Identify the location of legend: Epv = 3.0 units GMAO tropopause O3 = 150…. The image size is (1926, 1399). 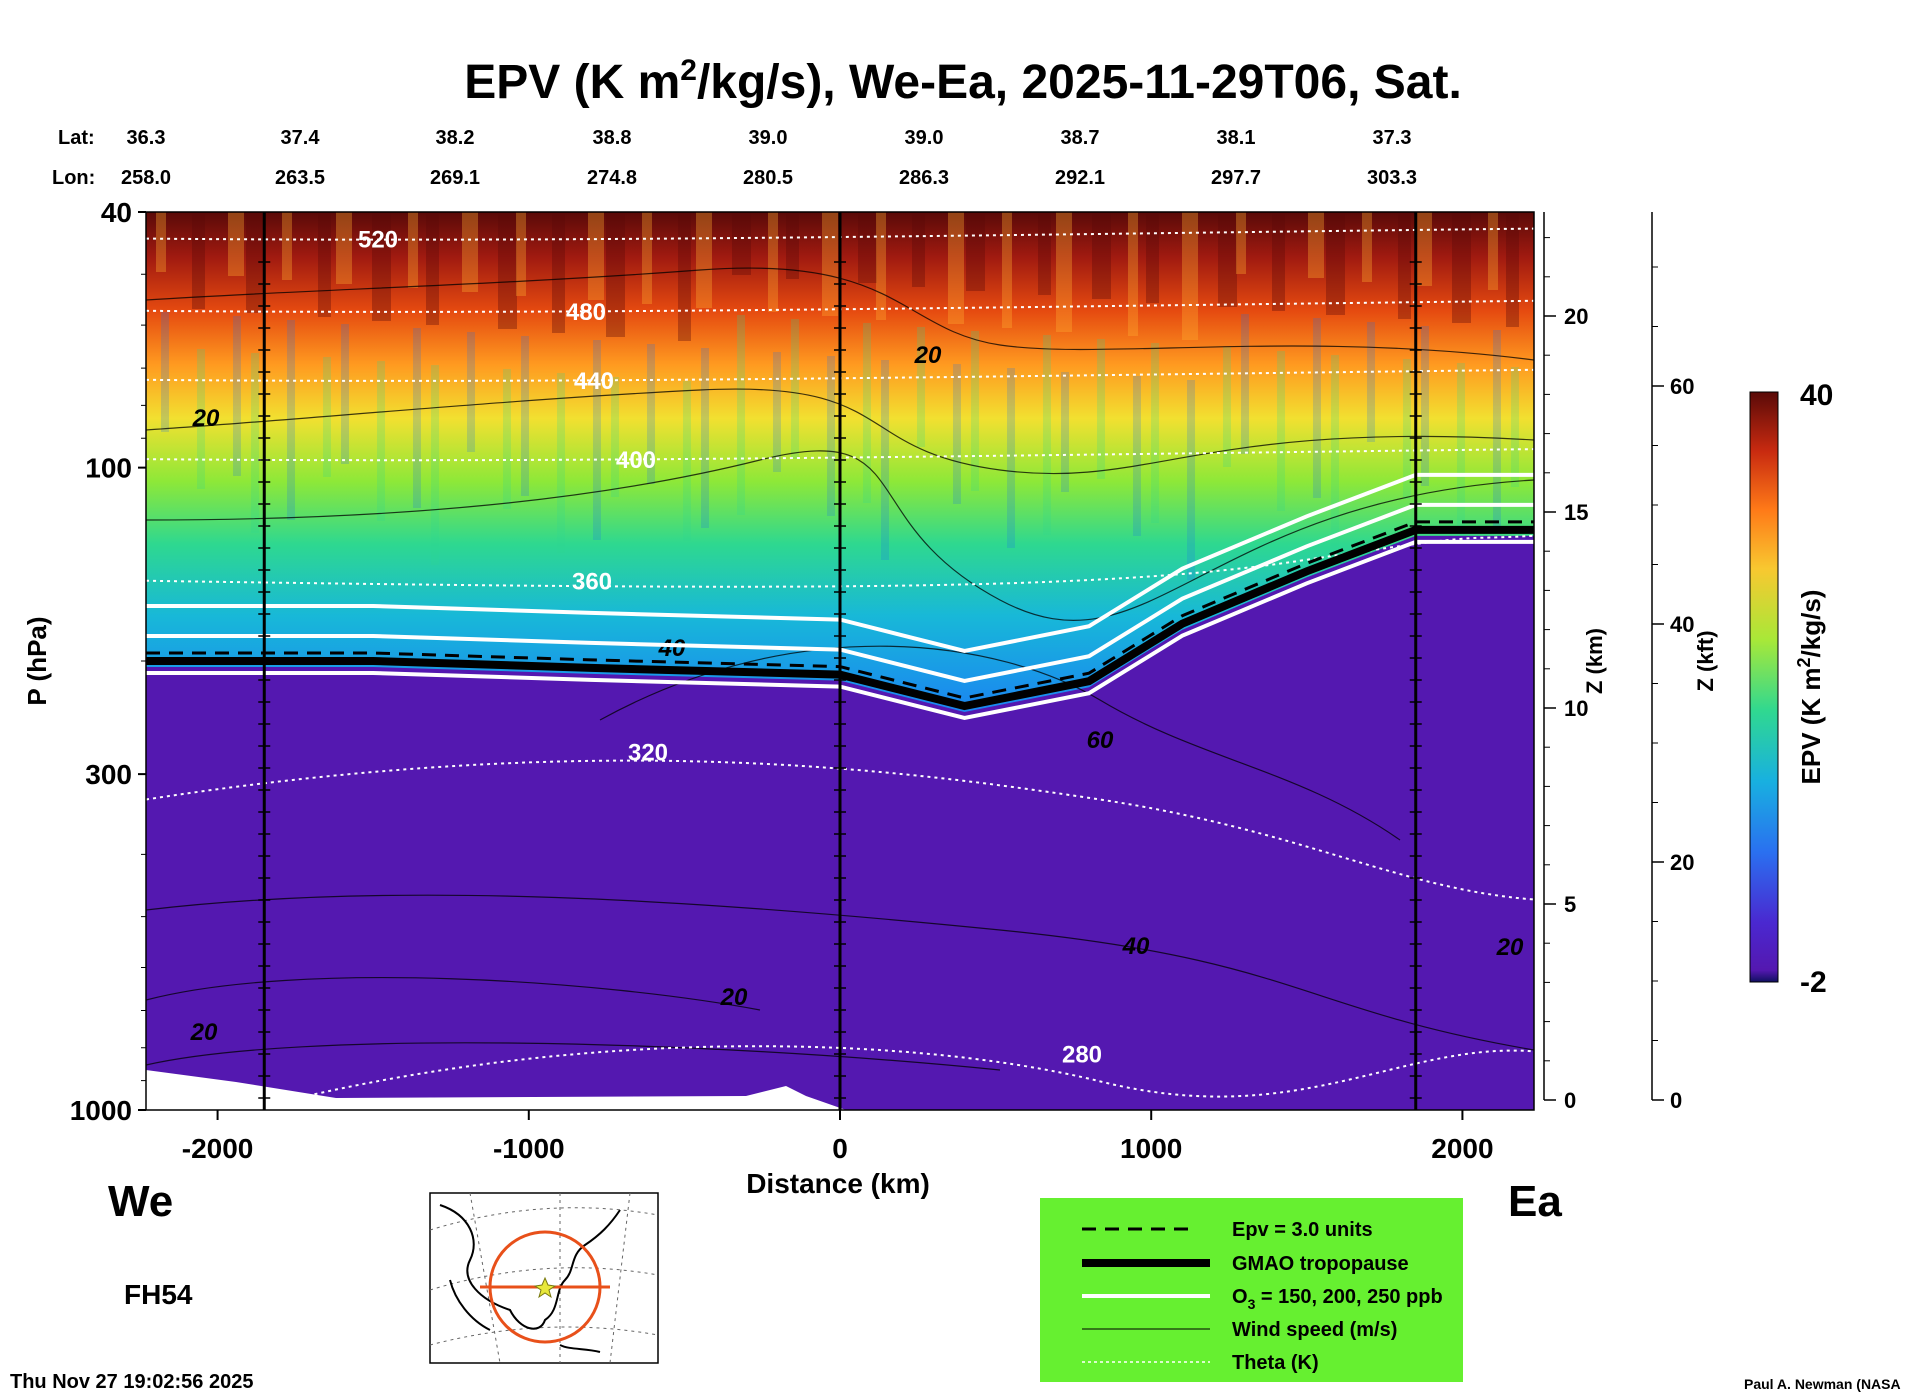
(1251, 1290).